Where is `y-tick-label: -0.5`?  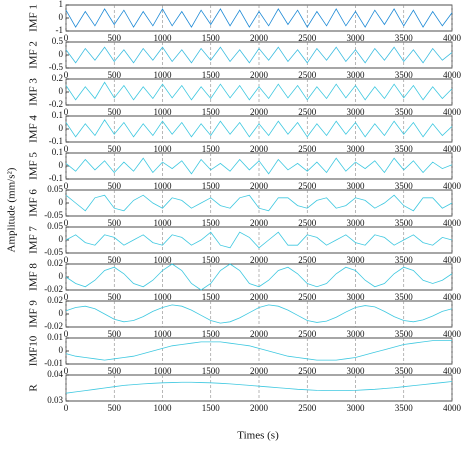 y-tick-label: -0.5 is located at coordinates (56, 67).